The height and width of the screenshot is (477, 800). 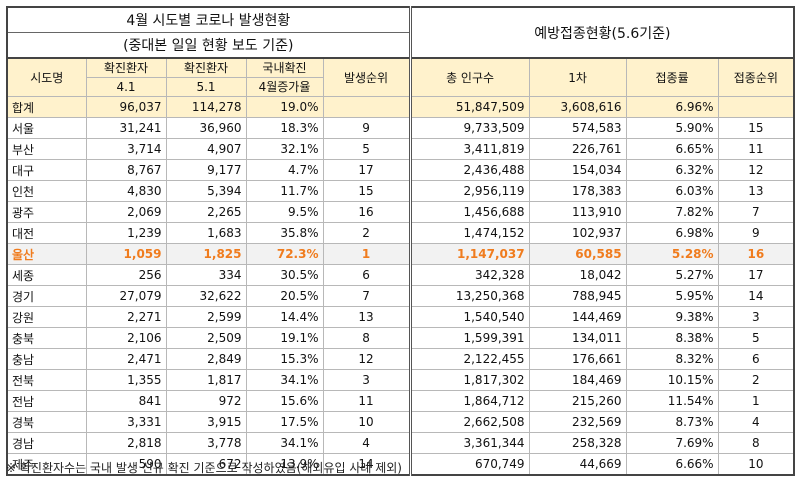 What do you see at coordinates (126, 443) in the screenshot?
I see `cell-conf41: 2,818` at bounding box center [126, 443].